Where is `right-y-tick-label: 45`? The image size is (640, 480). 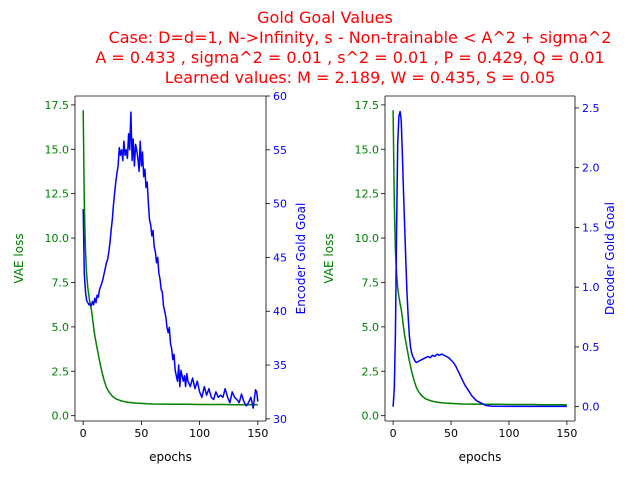 right-y-tick-label: 45 is located at coordinates (280, 257).